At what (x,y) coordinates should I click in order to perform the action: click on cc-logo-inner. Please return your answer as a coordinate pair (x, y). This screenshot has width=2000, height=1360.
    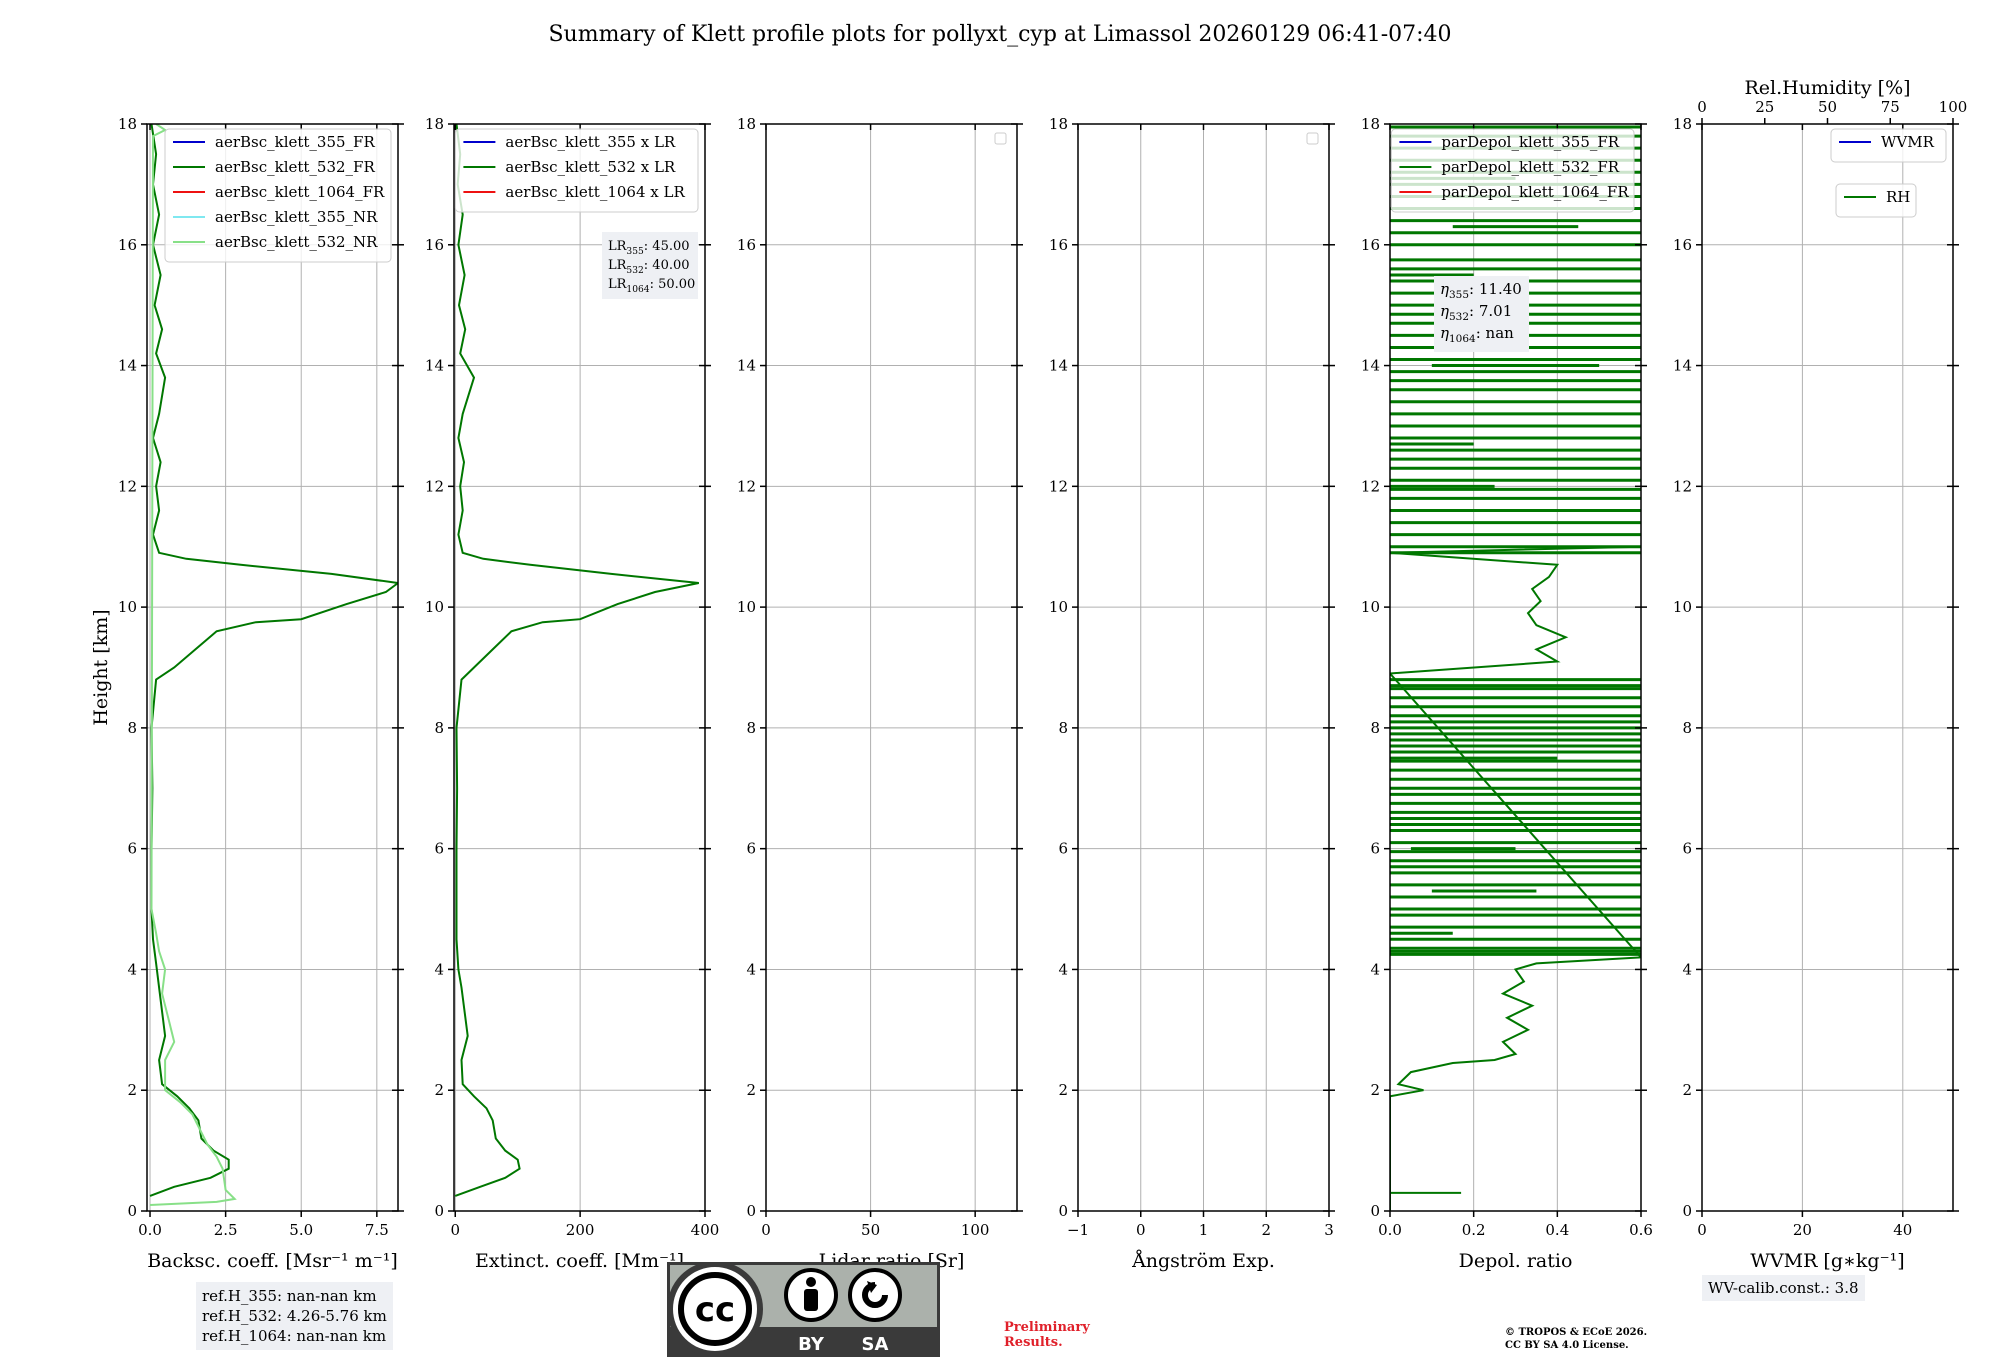
    Looking at the image, I should click on (715, 1309).